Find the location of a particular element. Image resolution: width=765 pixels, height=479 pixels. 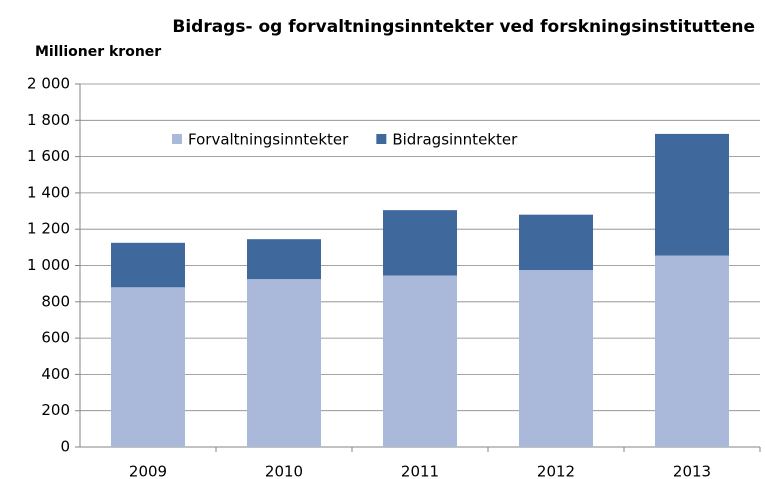

x-tick-label: 2013 is located at coordinates (692, 471).